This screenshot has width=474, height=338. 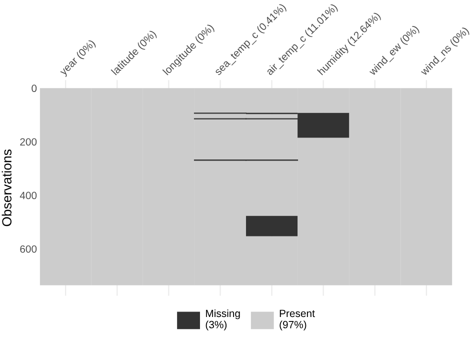 What do you see at coordinates (28, 196) in the screenshot?
I see `y-tick-label: 400` at bounding box center [28, 196].